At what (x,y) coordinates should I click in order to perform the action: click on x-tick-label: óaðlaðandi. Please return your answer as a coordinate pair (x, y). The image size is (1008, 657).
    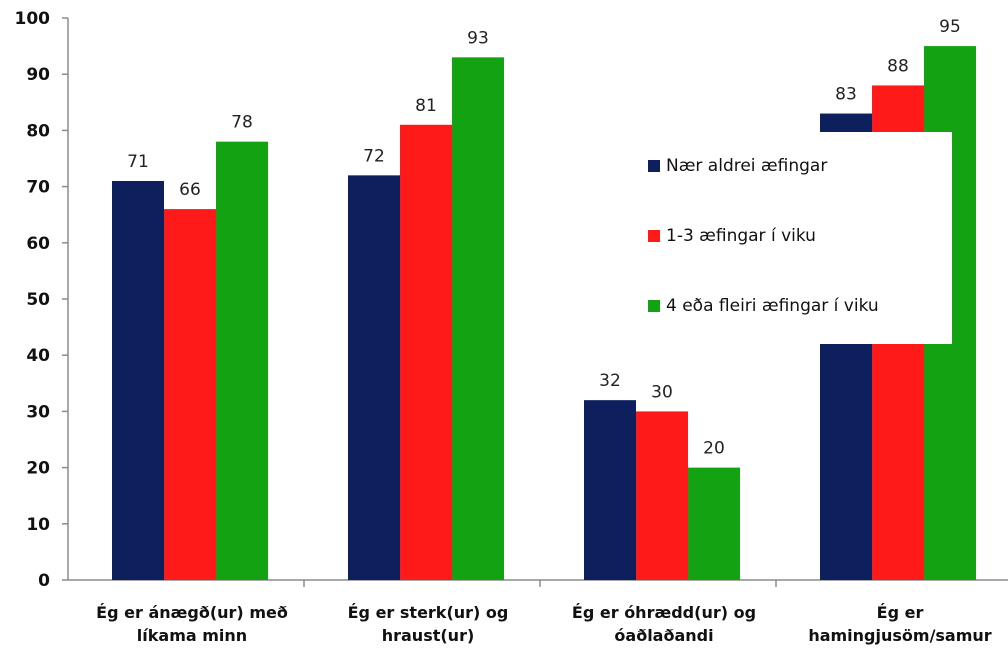
    Looking at the image, I should click on (663, 635).